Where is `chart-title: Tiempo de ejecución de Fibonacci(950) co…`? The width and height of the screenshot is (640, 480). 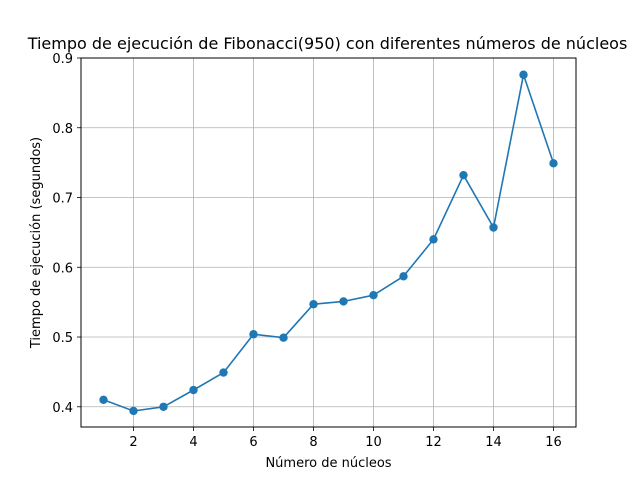
chart-title: Tiempo de ejecución de Fibonacci(950) co… is located at coordinates (327, 43).